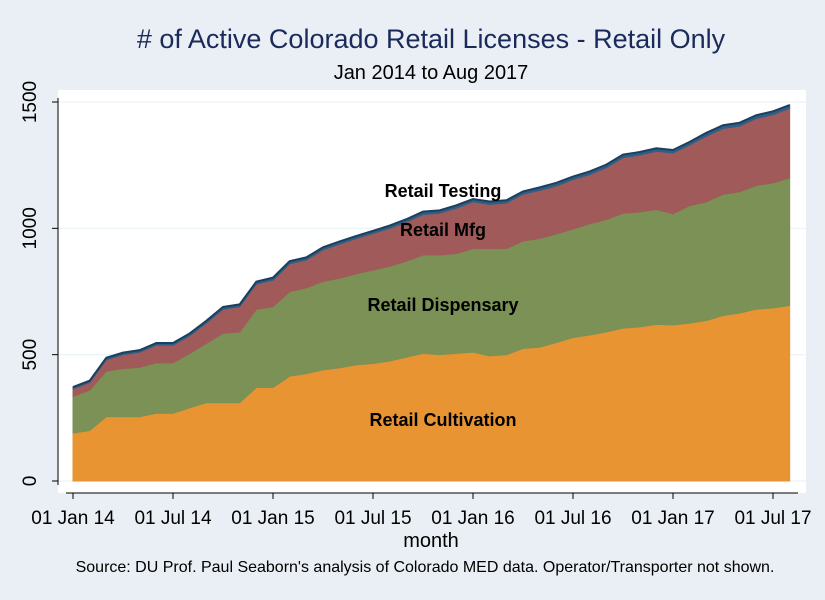  I want to click on x-tick-label: 01 Jul 15, so click(372, 518).